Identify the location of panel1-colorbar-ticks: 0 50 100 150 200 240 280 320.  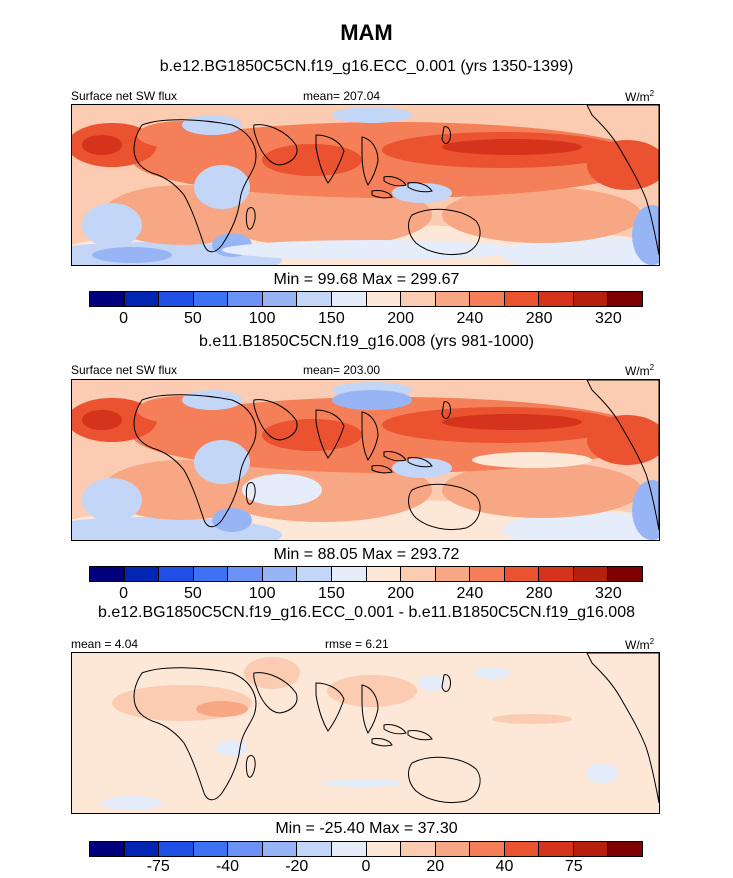
(366, 320).